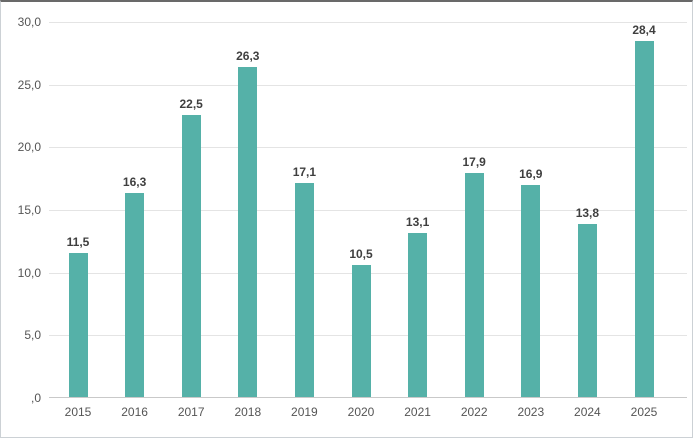 Image resolution: width=693 pixels, height=438 pixels. Describe the element at coordinates (304, 171) in the screenshot. I see `bar-value-label: 17,1` at that location.